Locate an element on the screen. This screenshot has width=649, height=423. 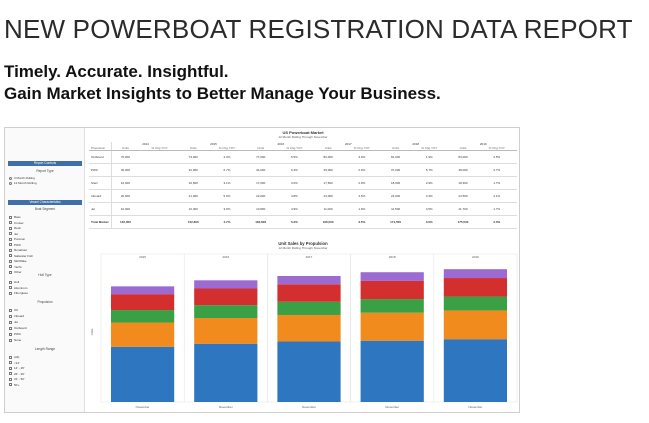
segment-option: Pontoon is located at coordinates (17, 239).